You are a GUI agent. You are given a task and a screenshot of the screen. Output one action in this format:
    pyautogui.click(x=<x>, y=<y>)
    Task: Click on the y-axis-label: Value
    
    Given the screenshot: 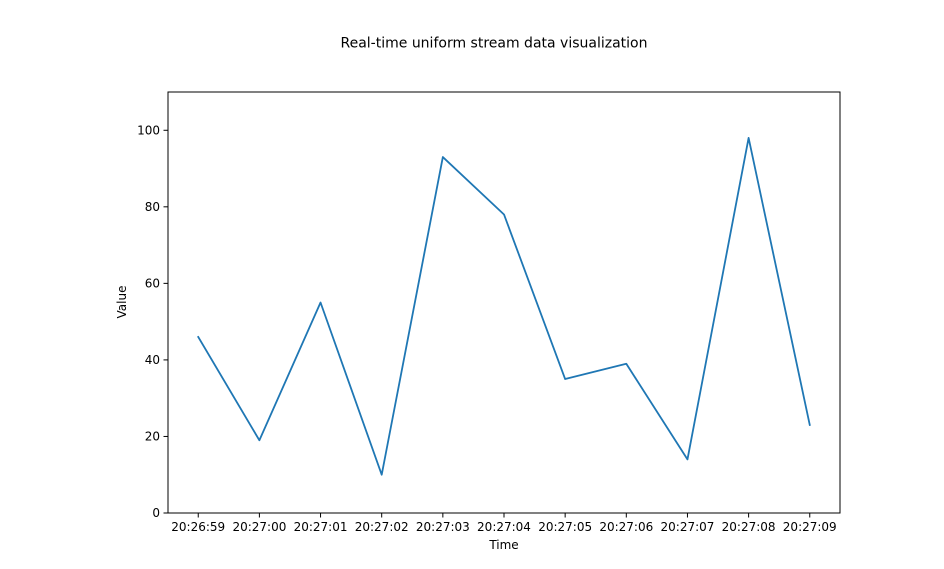 What is the action you would take?
    pyautogui.click(x=122, y=302)
    